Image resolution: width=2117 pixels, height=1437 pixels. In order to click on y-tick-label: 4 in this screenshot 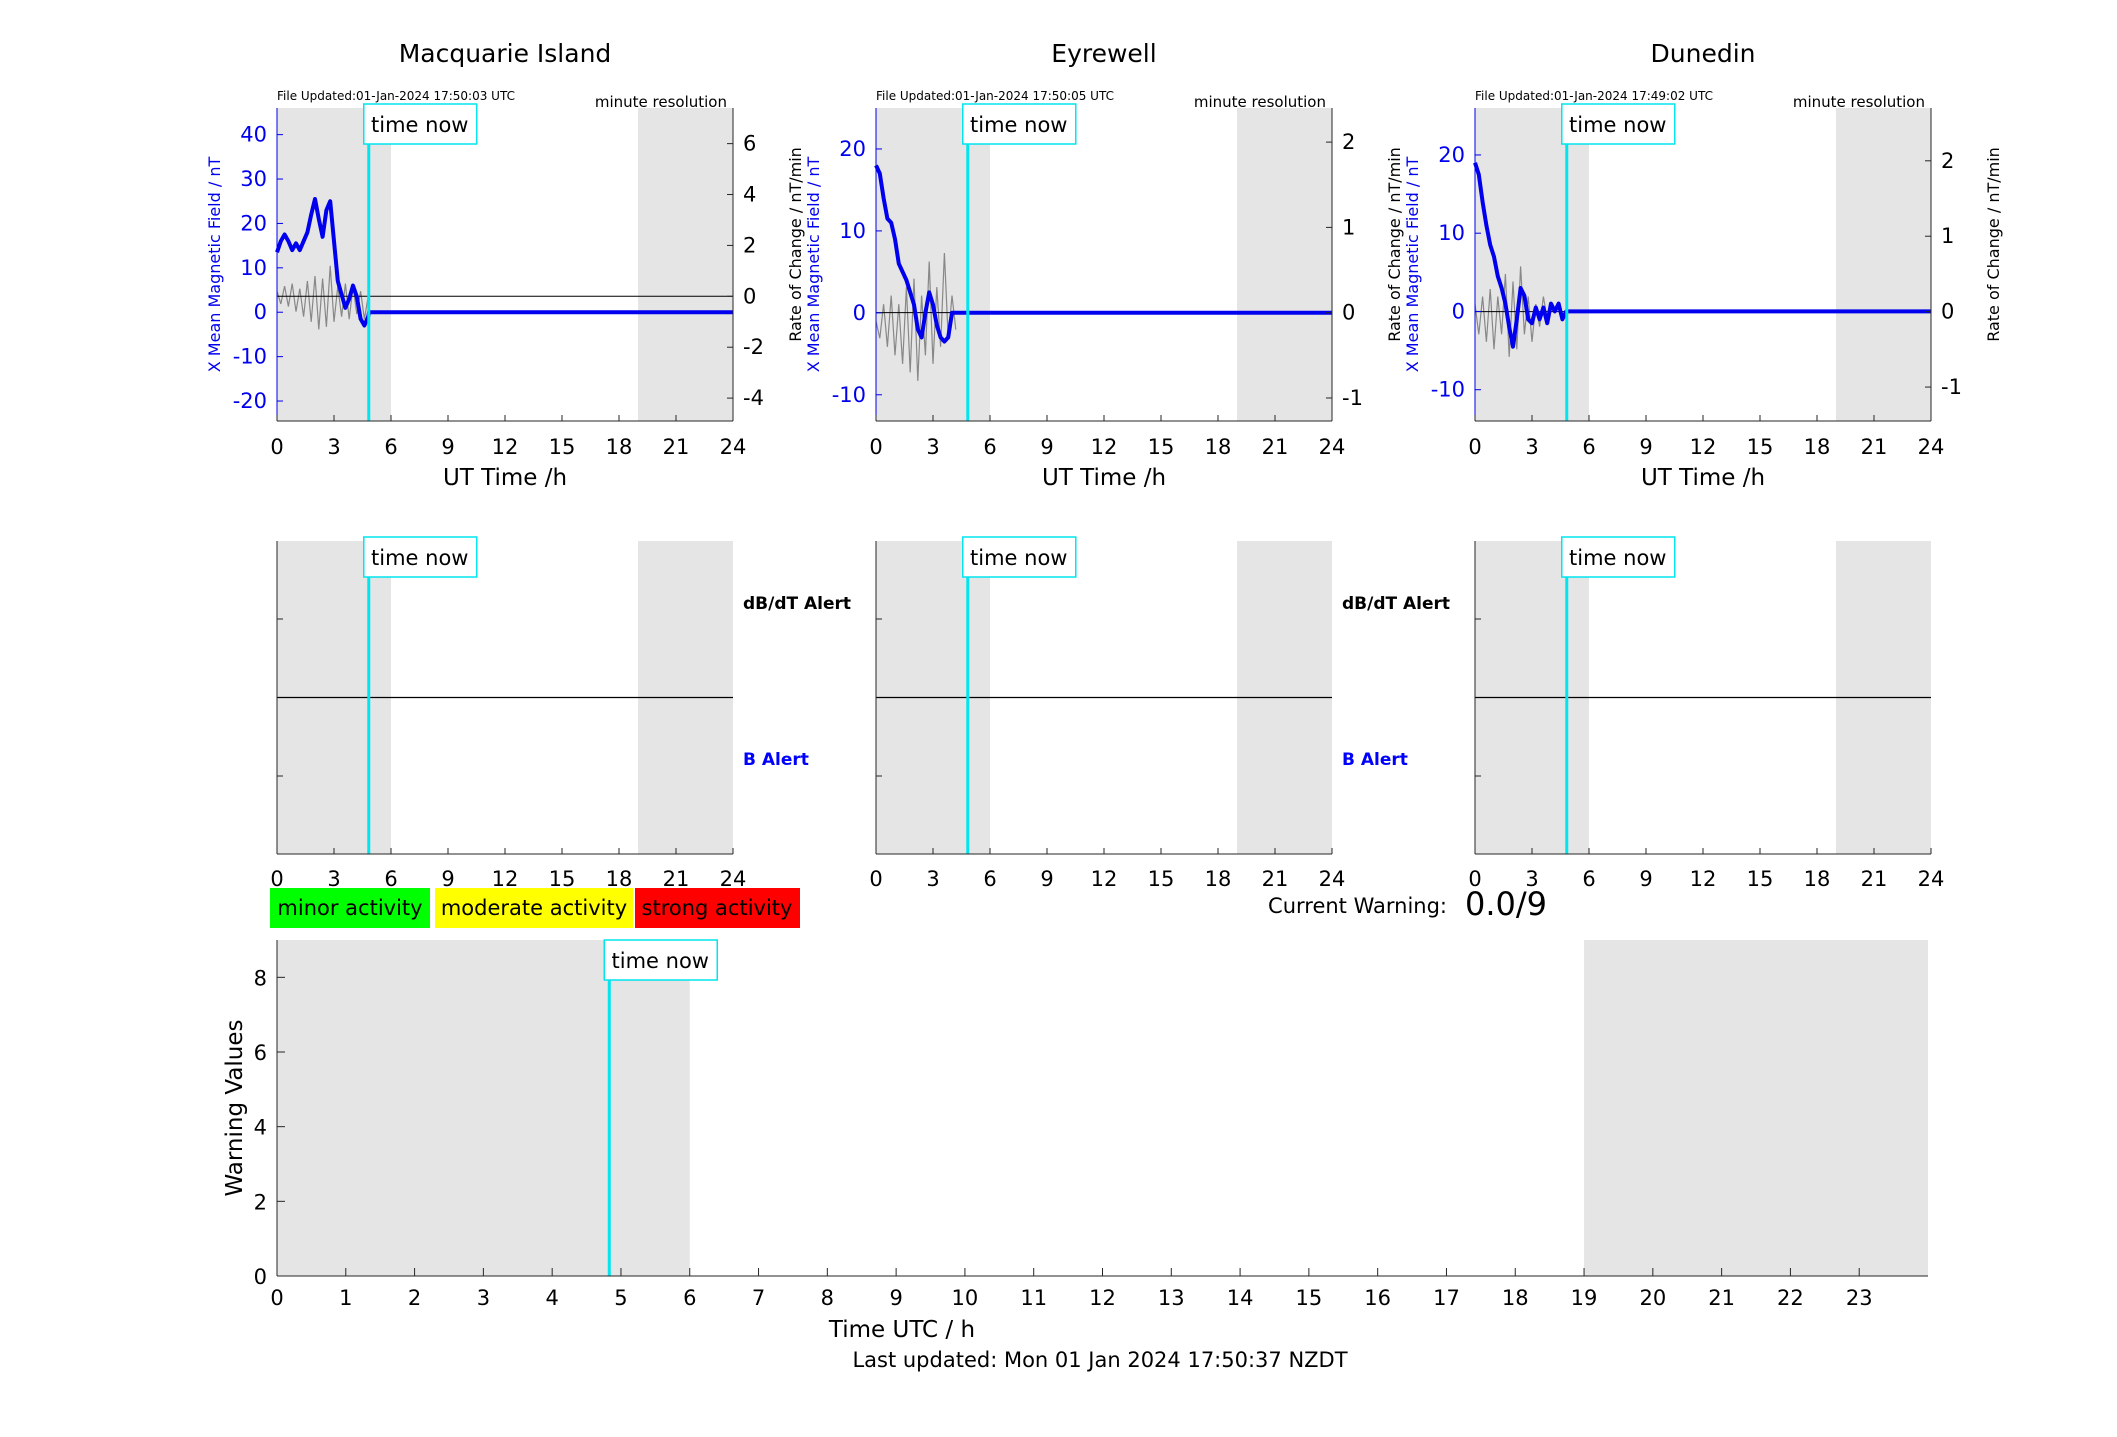, I will do `click(260, 1128)`.